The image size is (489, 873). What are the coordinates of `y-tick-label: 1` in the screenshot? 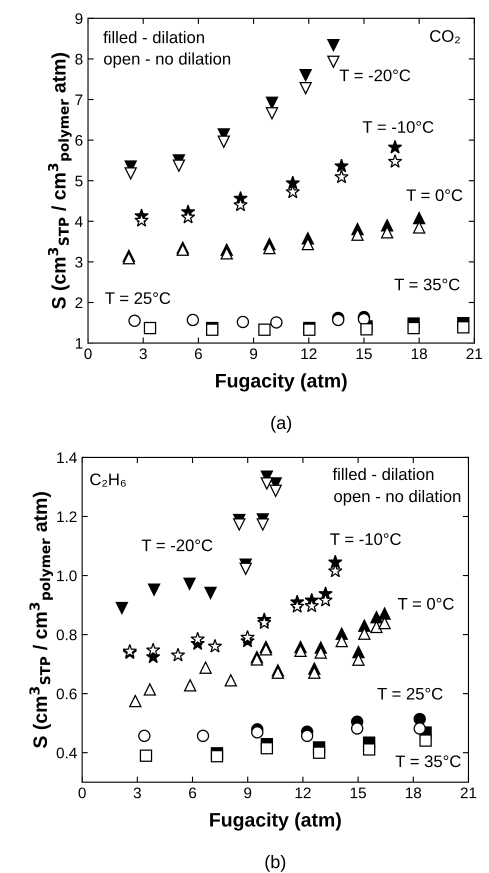 It's located at (79, 343).